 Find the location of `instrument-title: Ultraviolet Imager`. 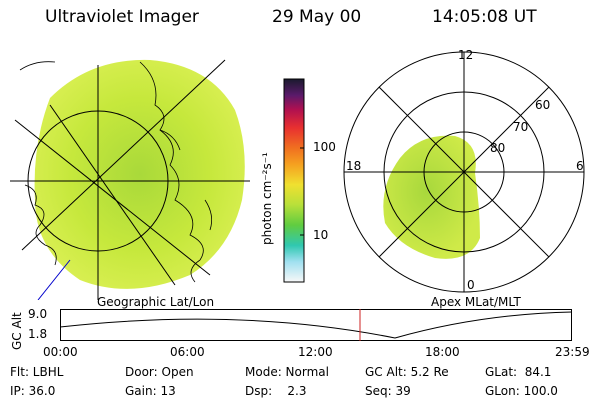

instrument-title: Ultraviolet Imager is located at coordinates (122, 17).